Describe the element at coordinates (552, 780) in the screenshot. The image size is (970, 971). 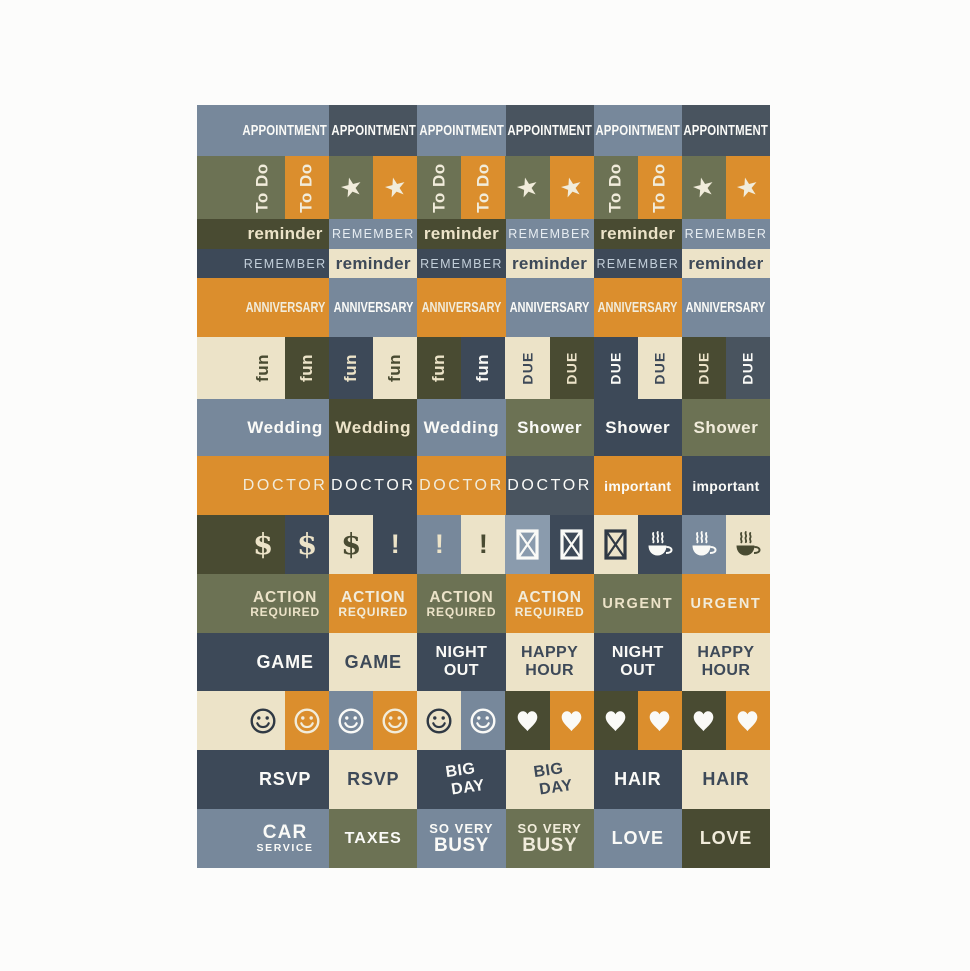
I see `sticker-big-day-label: BIG DAY` at that location.